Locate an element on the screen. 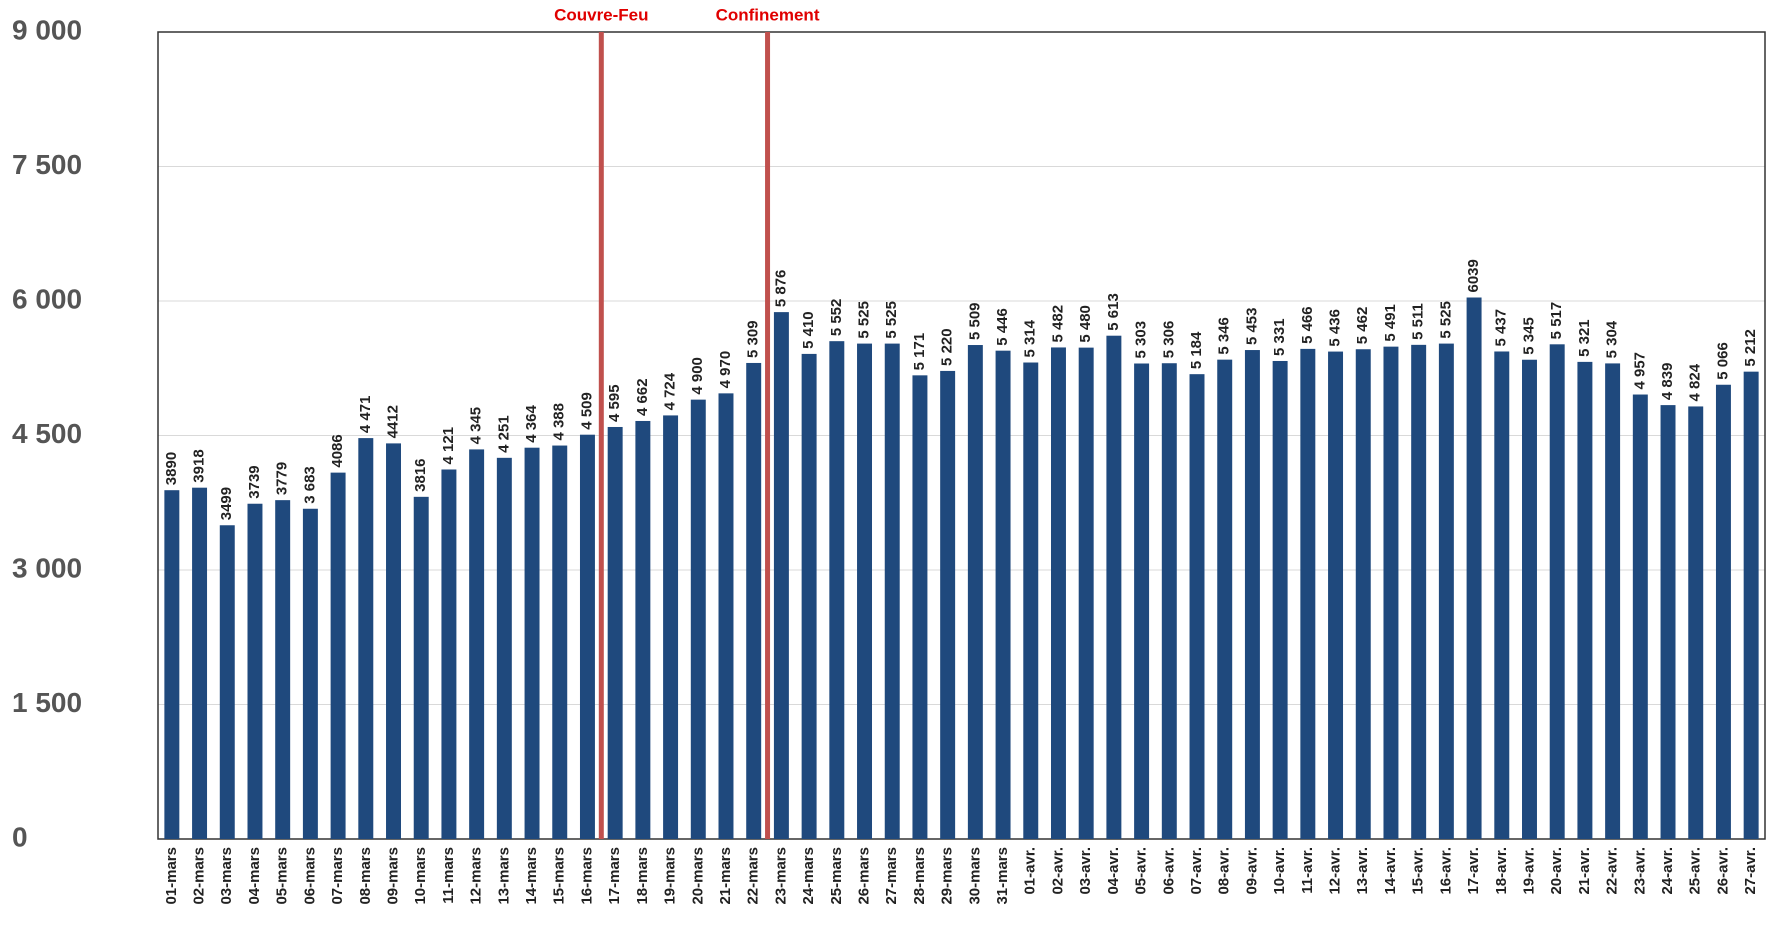 This screenshot has width=1773, height=946. value-label: 4 900 is located at coordinates (697, 376).